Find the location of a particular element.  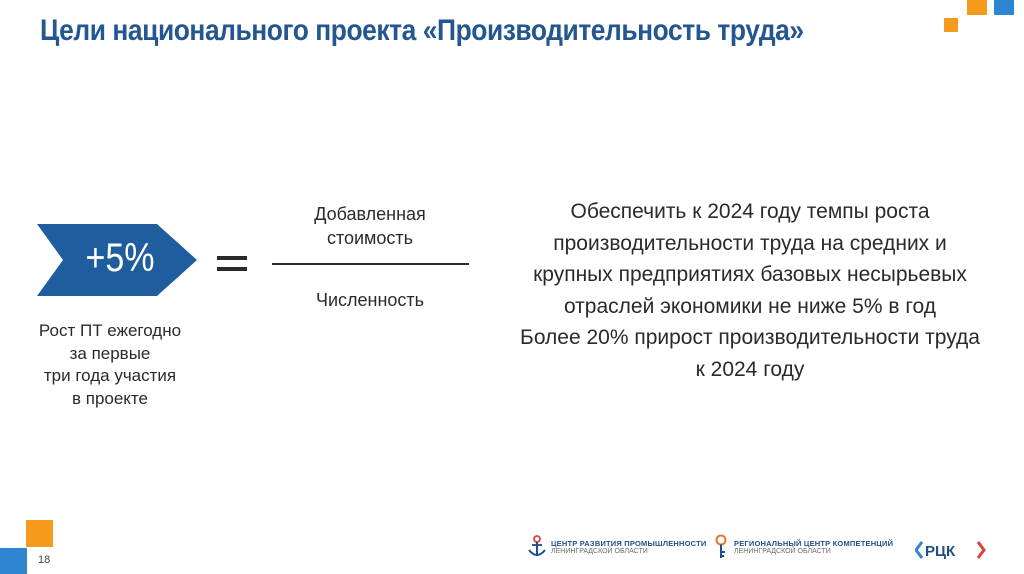

logo-competence-center-region: ЛЕНИНГРАДСКОЙ ОБЛАСТИ is located at coordinates (782, 551).